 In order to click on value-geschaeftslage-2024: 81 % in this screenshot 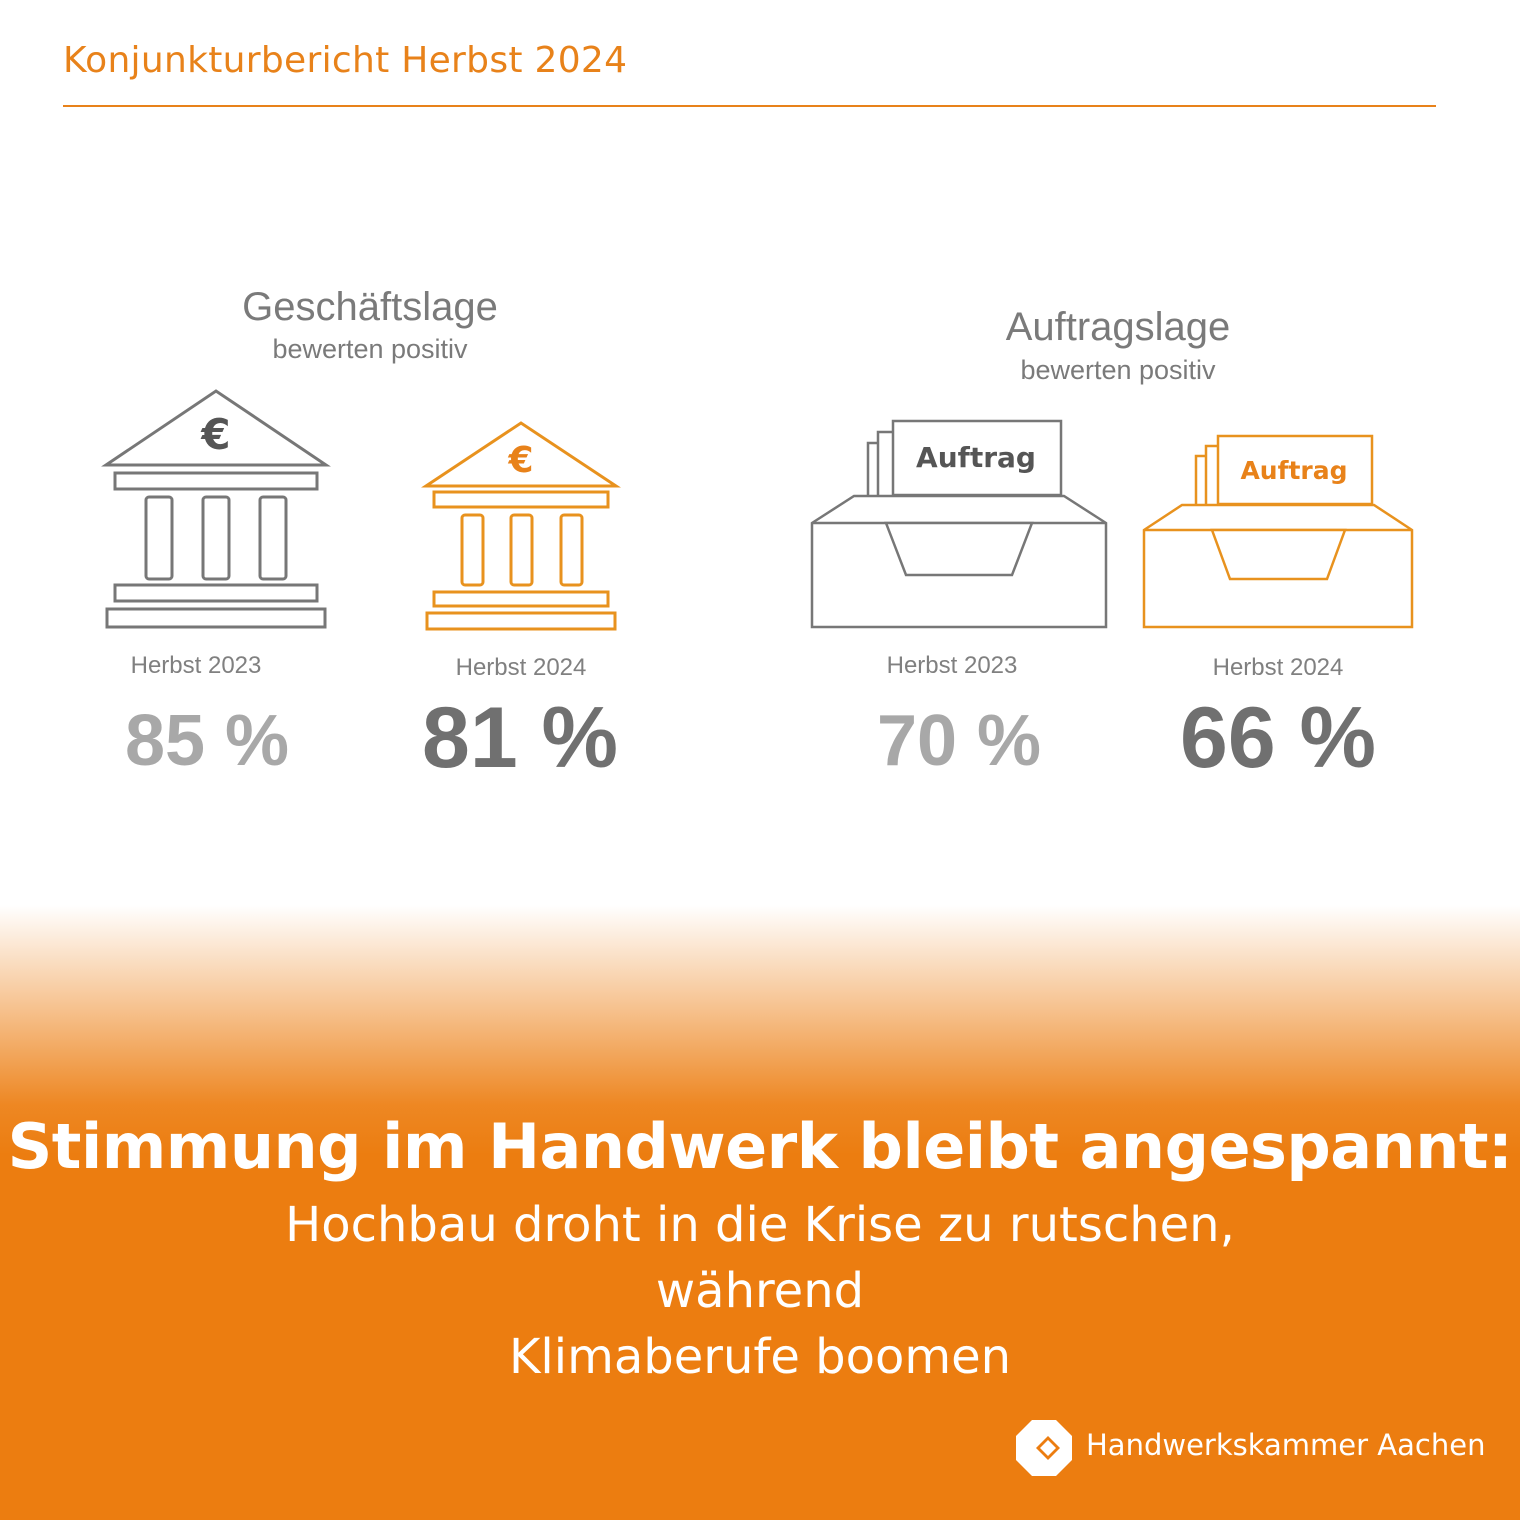, I will do `click(520, 738)`.